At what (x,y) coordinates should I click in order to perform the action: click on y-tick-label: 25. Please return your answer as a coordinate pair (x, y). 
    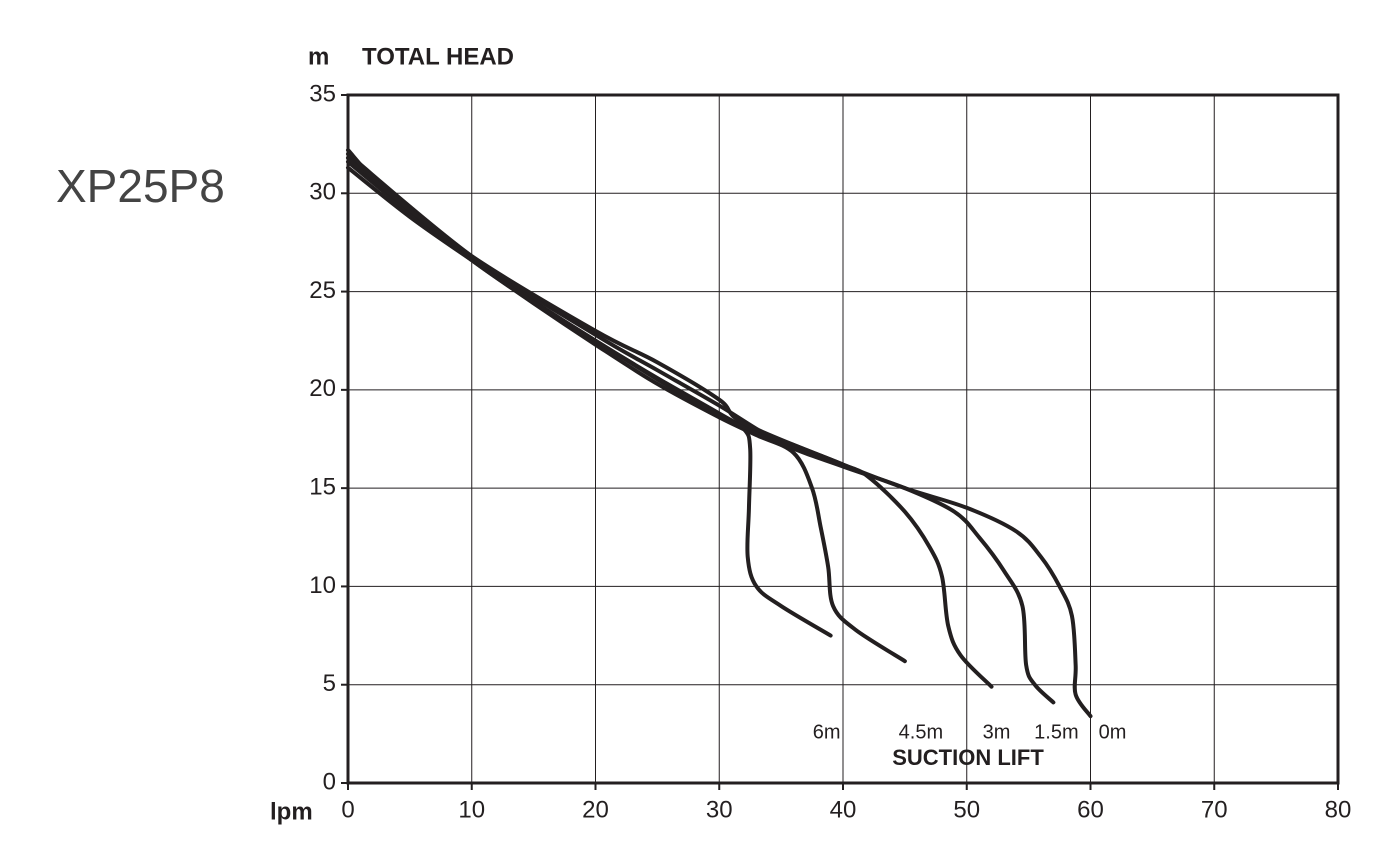
    Looking at the image, I should click on (322, 290).